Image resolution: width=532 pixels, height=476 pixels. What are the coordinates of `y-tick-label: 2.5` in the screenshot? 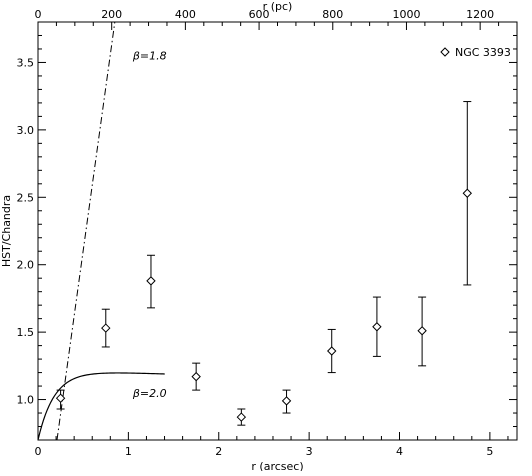 It's located at (26, 197).